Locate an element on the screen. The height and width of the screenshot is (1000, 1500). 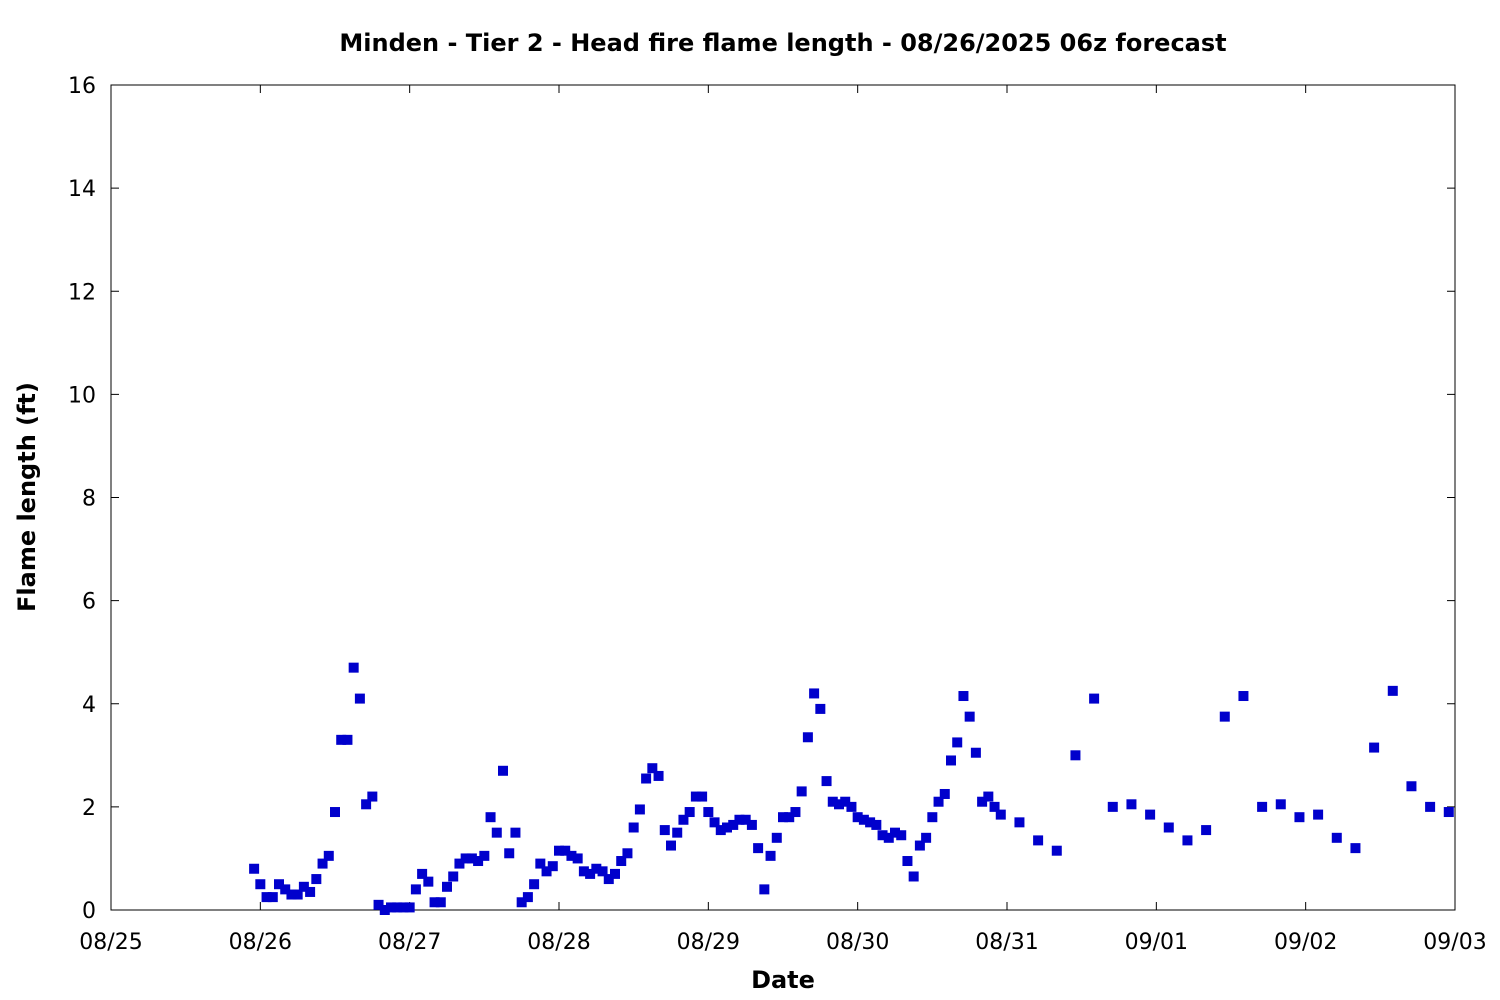
x-tick-label: 08/29 is located at coordinates (708, 942).